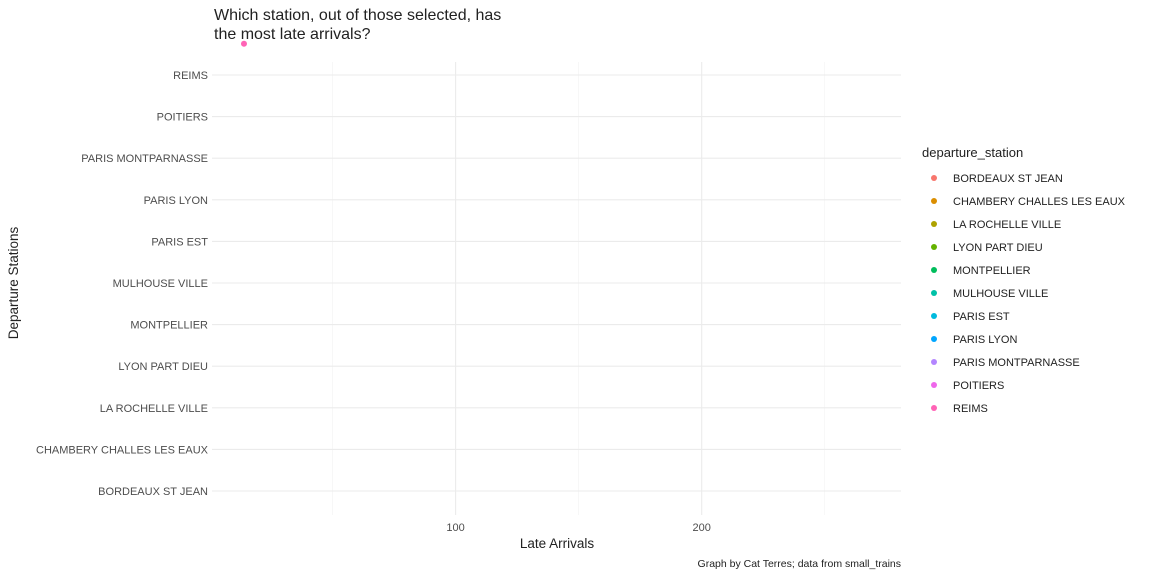 The height and width of the screenshot is (576, 1152). What do you see at coordinates (1016, 363) in the screenshot?
I see `legend-label: PARIS MONTPARNASSE` at bounding box center [1016, 363].